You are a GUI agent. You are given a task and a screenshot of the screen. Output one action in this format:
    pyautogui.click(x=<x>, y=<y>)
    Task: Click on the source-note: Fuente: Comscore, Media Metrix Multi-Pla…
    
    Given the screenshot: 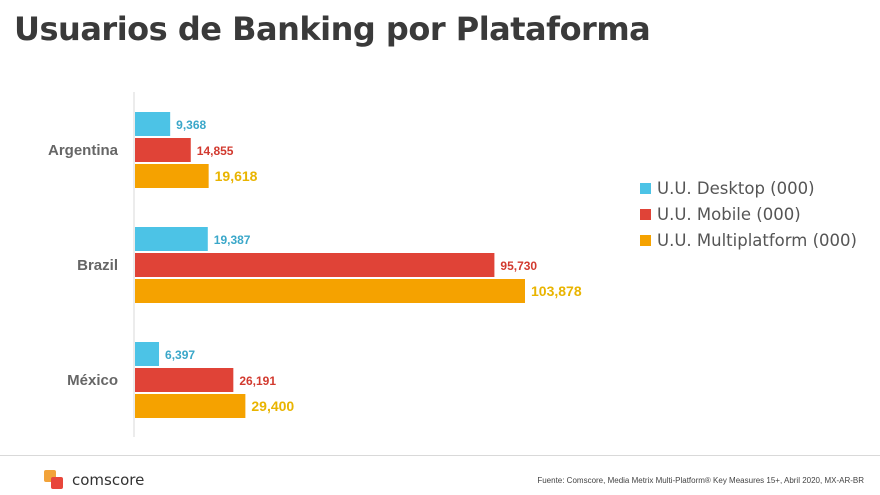 What is the action you would take?
    pyautogui.click(x=700, y=480)
    